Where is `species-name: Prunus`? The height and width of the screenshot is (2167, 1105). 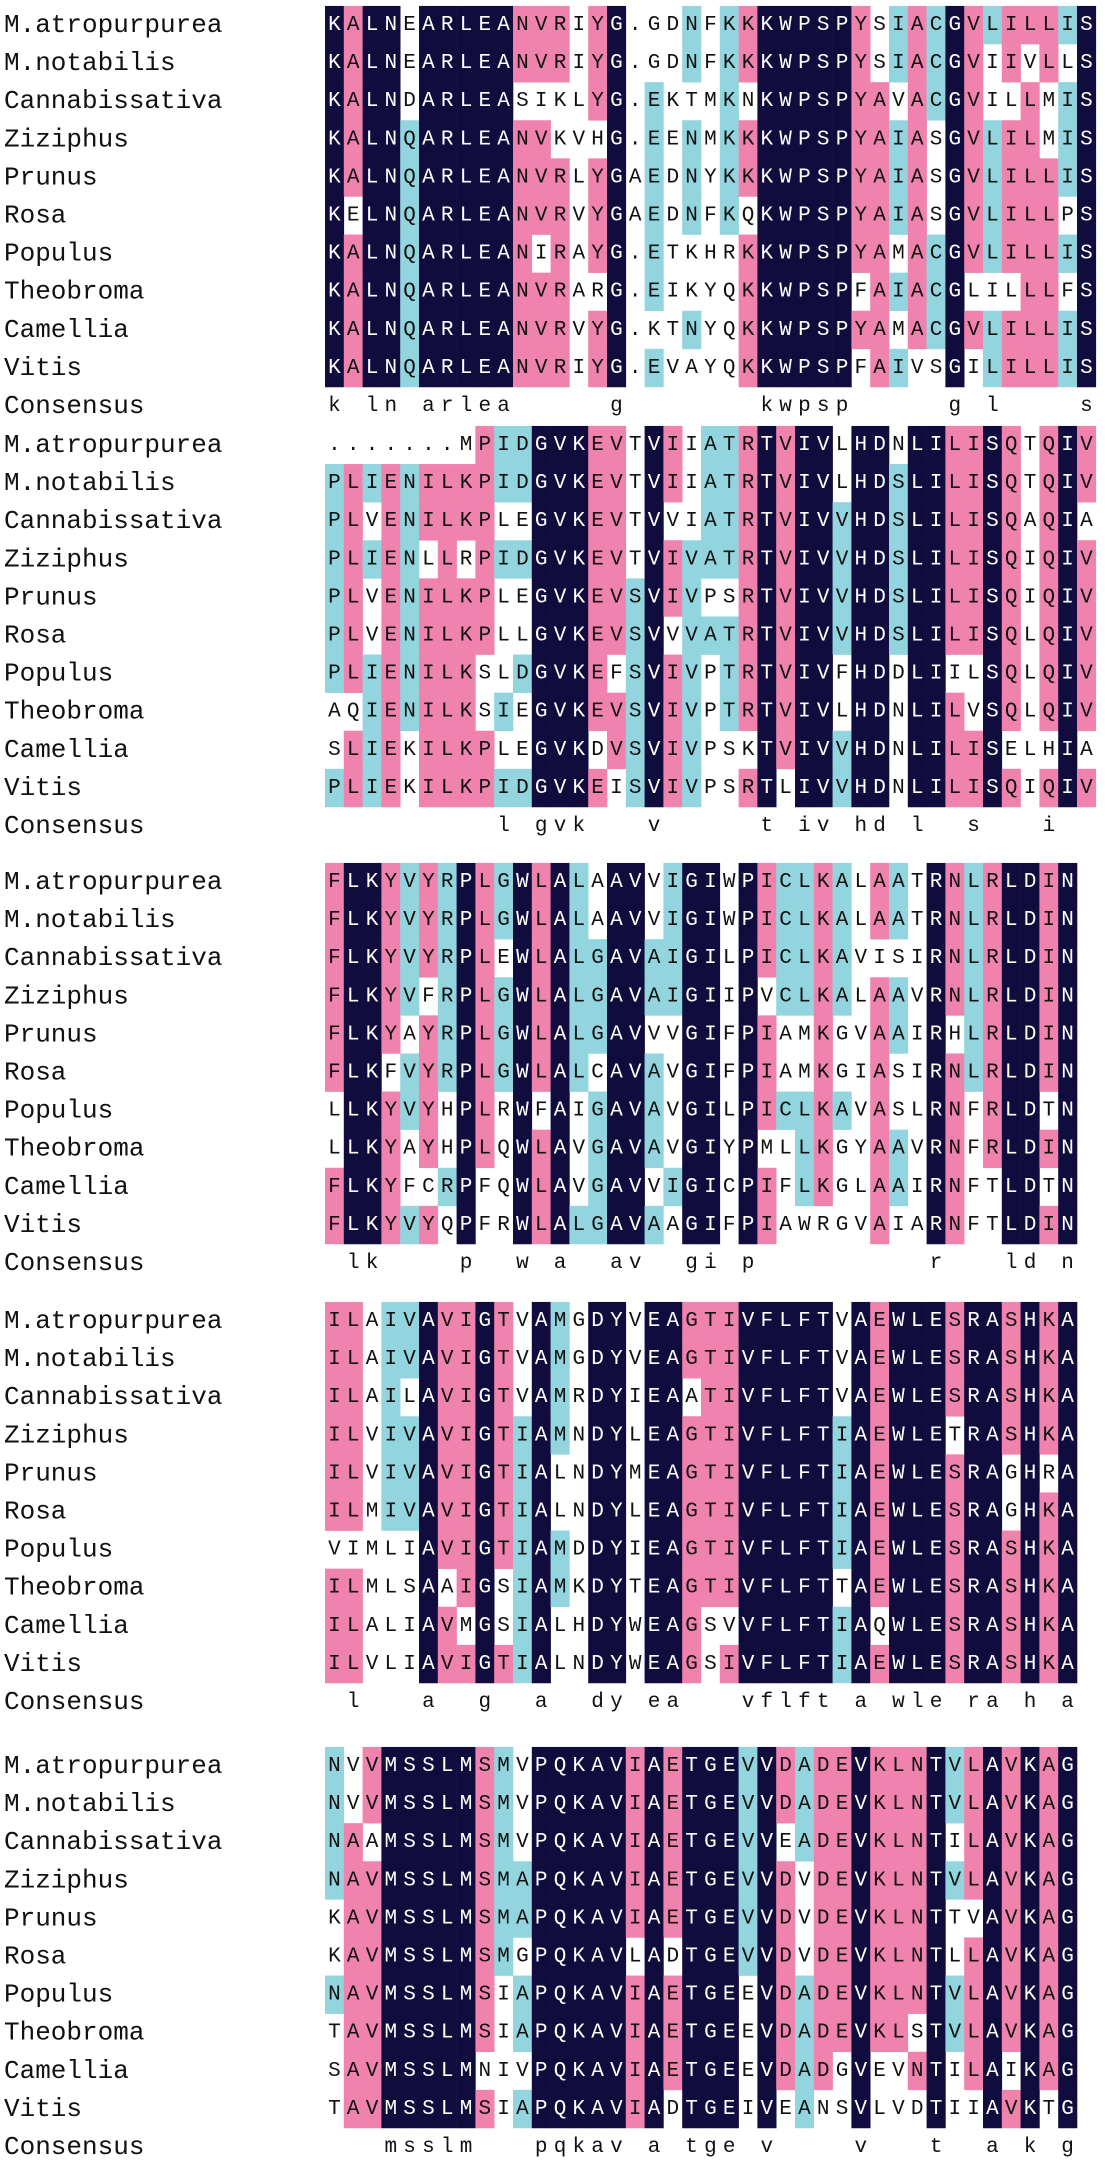
species-name: Prunus is located at coordinates (51, 1918).